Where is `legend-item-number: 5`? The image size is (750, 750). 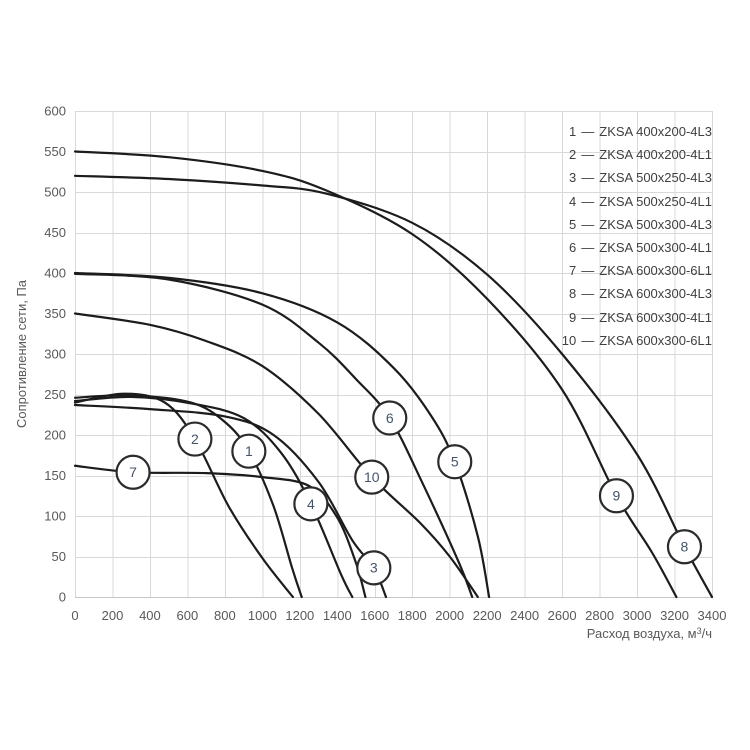 legend-item-number: 5 is located at coordinates (573, 224).